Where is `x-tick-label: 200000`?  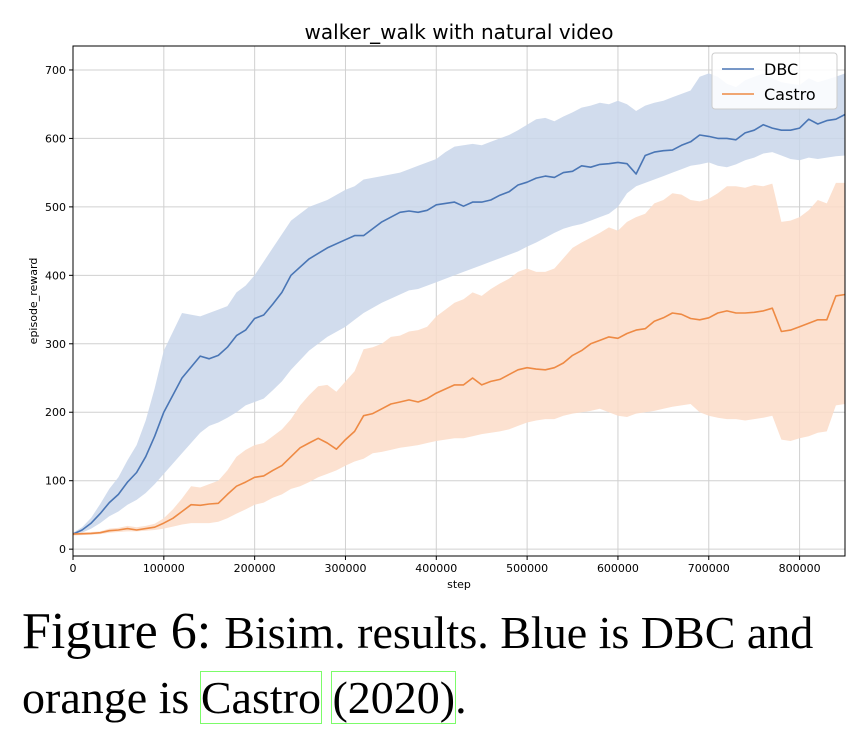
x-tick-label: 200000 is located at coordinates (255, 568).